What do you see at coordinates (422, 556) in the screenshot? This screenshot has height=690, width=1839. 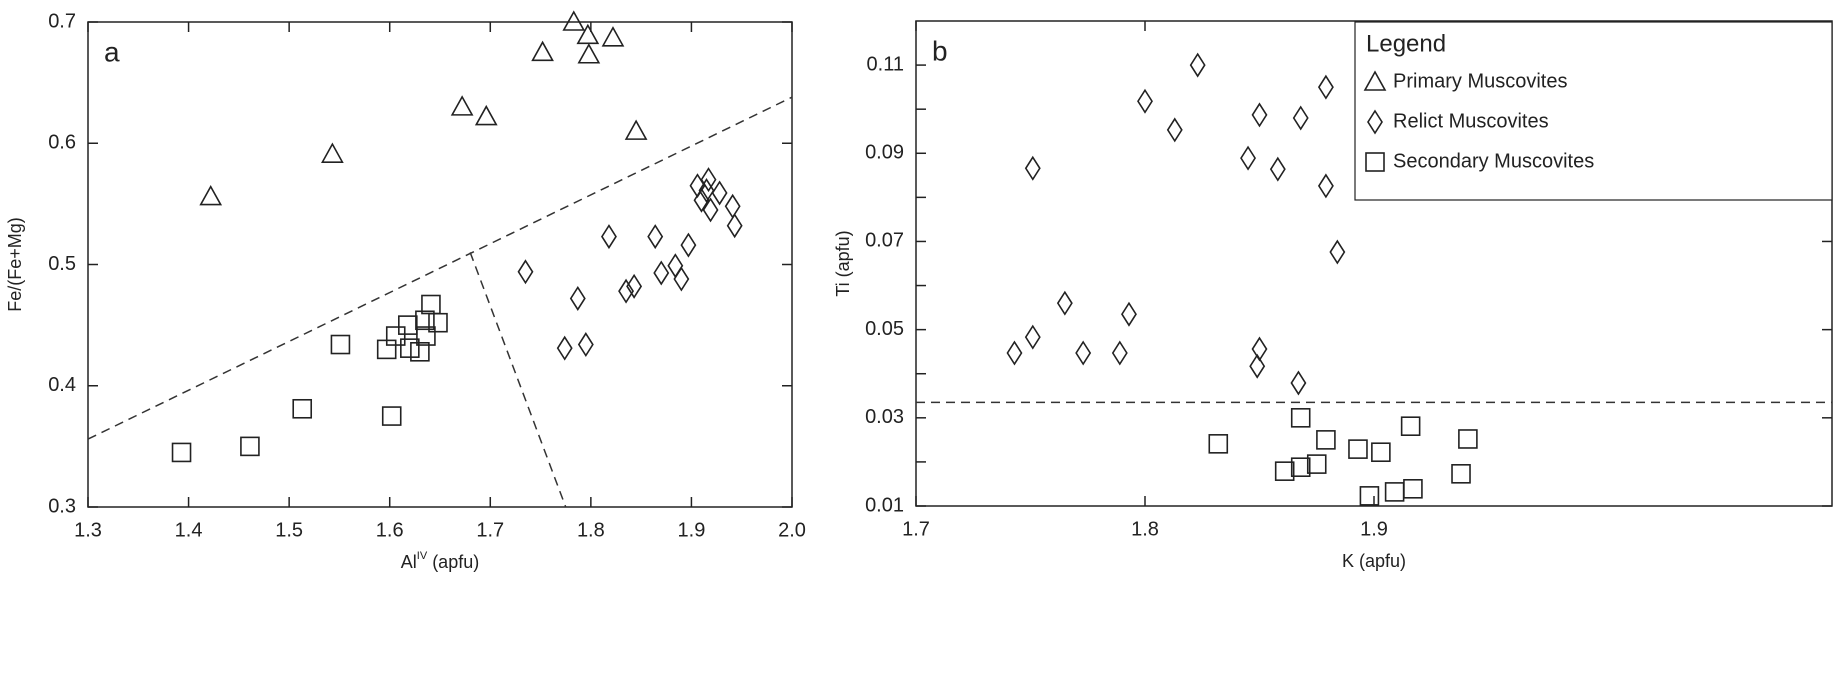 I see `x-axis-label-sup: IV` at bounding box center [422, 556].